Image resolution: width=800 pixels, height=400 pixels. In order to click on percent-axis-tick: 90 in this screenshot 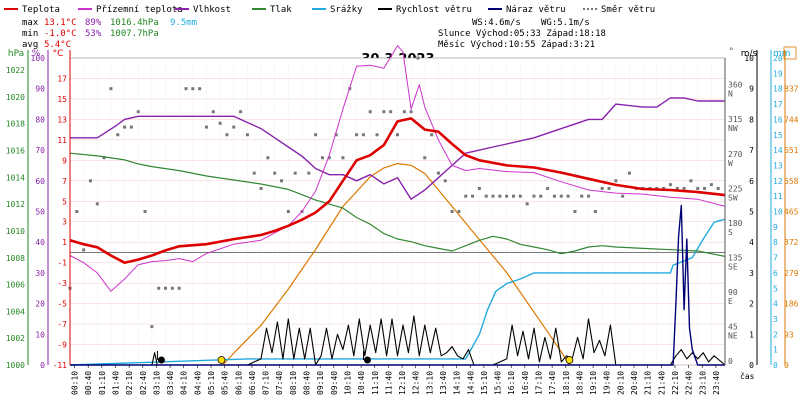, I will do `click(40, 89)`.